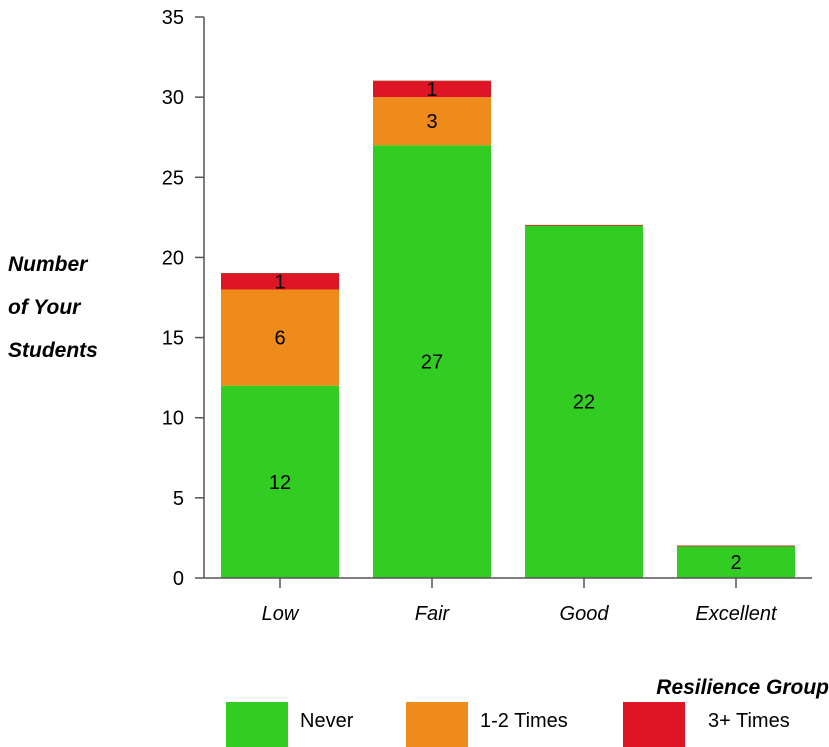 The width and height of the screenshot is (829, 747). I want to click on y-tick-label-15: 15, so click(173, 339).